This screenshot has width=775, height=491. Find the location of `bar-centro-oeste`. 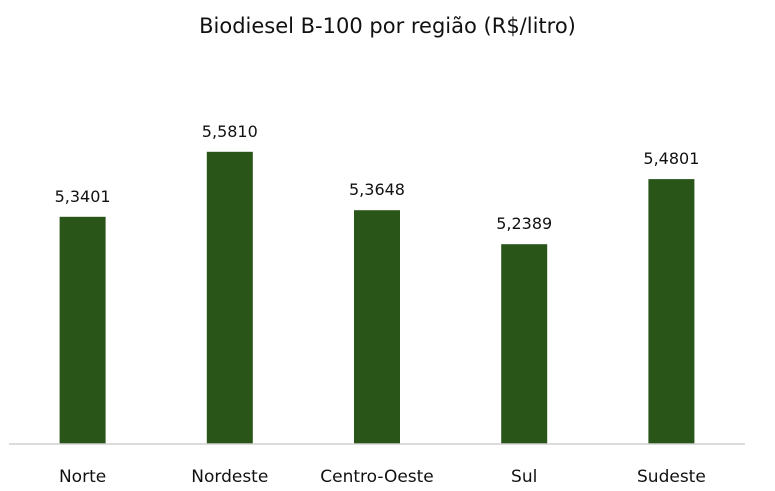

bar-centro-oeste is located at coordinates (377, 327).